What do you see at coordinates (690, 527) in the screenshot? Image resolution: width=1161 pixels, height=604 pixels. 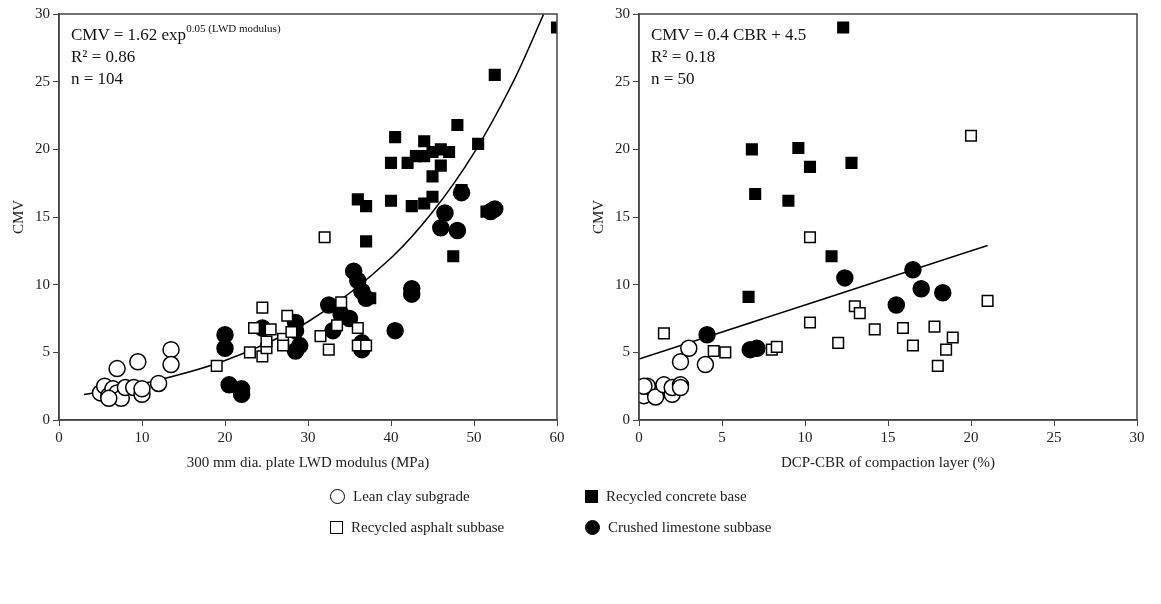 I see `legend-label: Crushed limestone subbase` at bounding box center [690, 527].